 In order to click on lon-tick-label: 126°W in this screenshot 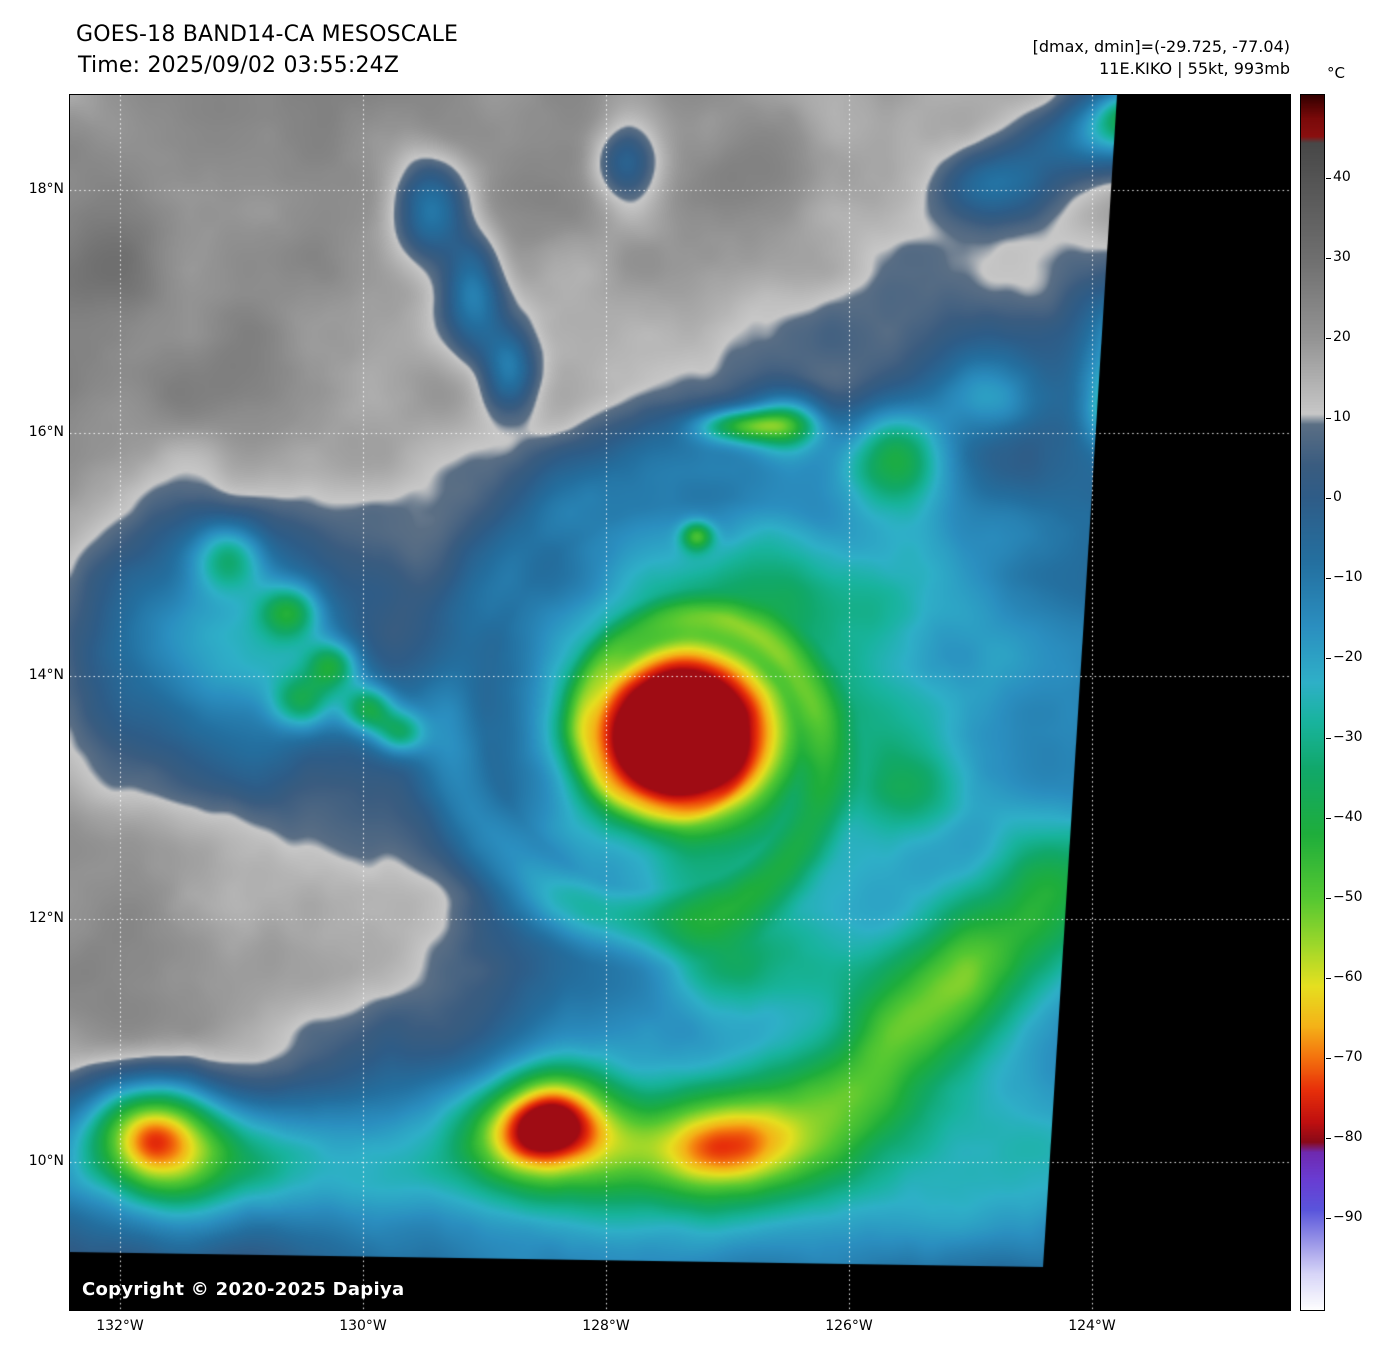, I will do `click(849, 1326)`.